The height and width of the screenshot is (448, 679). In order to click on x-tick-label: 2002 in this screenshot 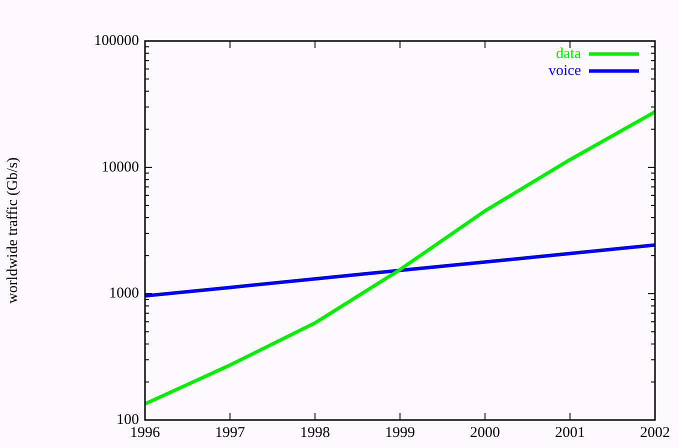, I will do `click(655, 432)`.